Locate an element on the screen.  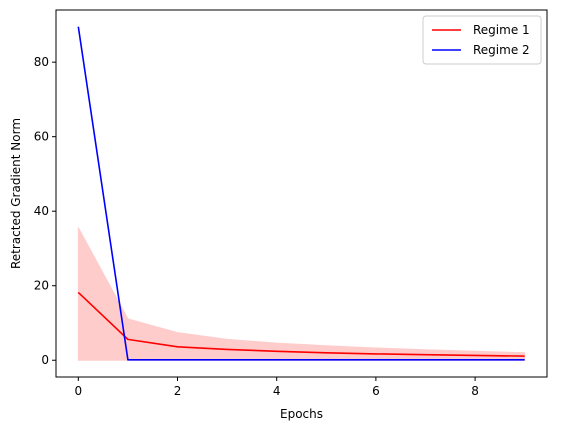
y-tick-label: 0 is located at coordinates (45, 360).